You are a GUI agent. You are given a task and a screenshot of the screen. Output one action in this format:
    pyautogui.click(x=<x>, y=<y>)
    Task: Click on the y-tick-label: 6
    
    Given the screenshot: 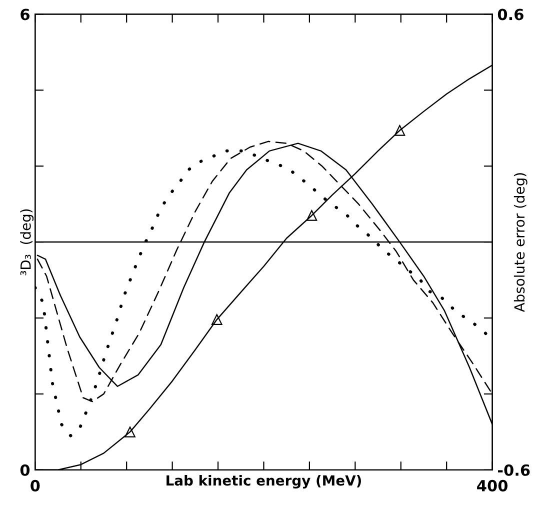 What is the action you would take?
    pyautogui.click(x=25, y=14)
    